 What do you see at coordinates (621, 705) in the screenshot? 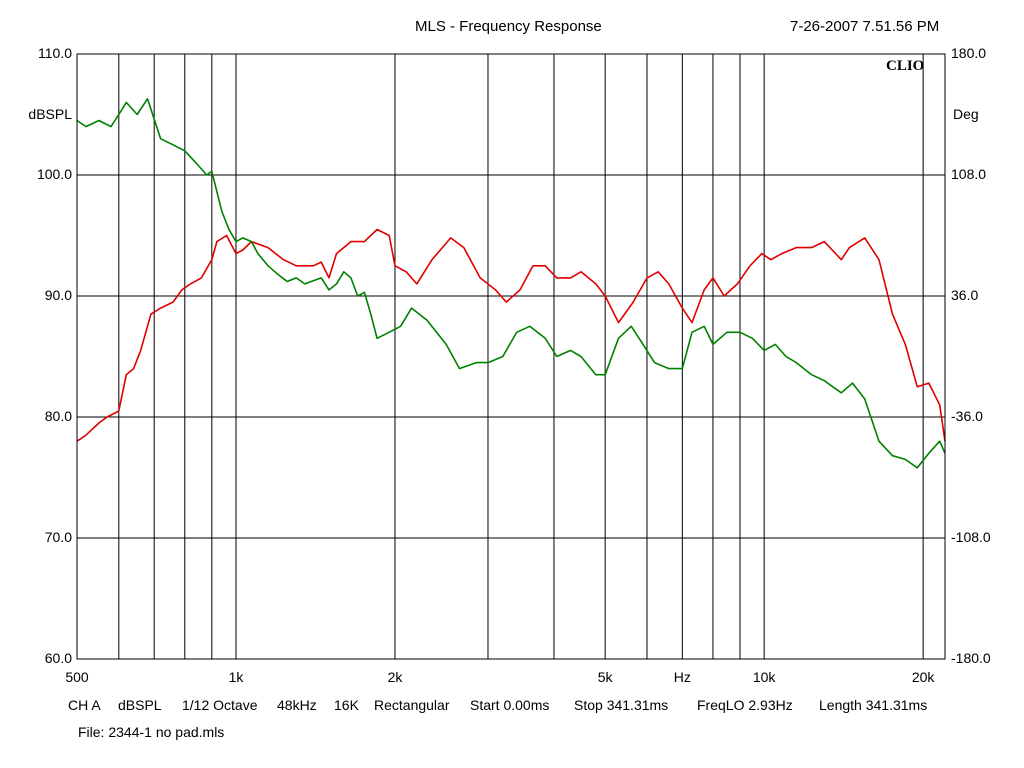
I see `footer-stop: Stop 341.31ms` at bounding box center [621, 705].